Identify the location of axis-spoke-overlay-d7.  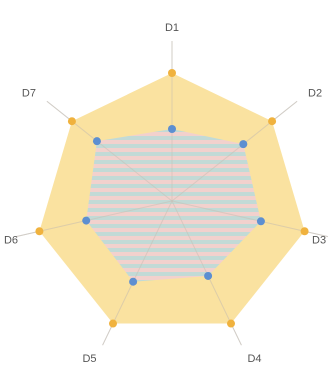
(109, 151).